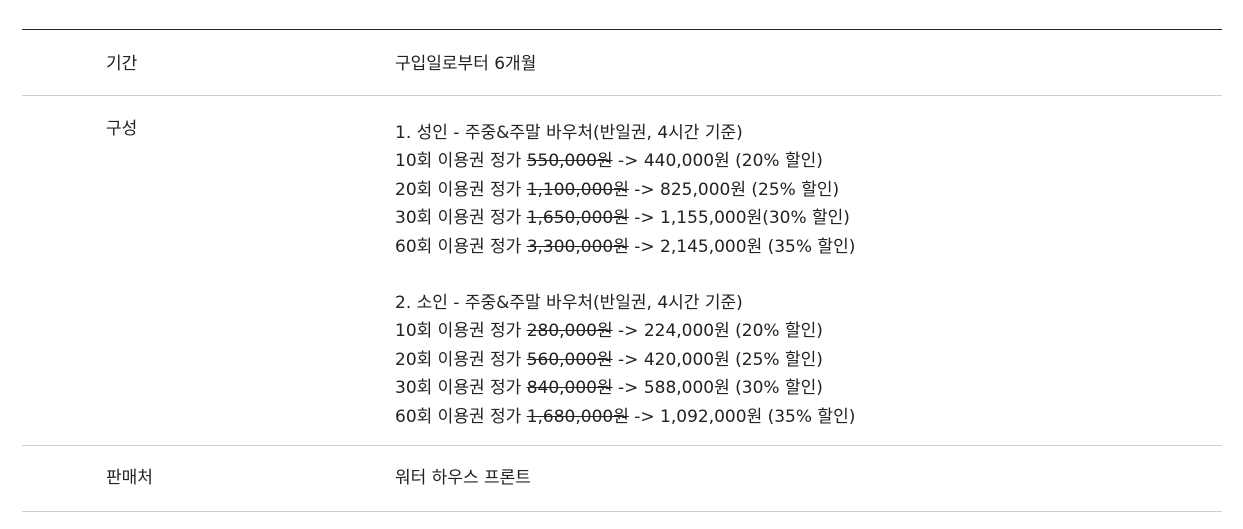 The height and width of the screenshot is (529, 1243). Describe the element at coordinates (122, 129) in the screenshot. I see `composition-label: 구성` at that location.